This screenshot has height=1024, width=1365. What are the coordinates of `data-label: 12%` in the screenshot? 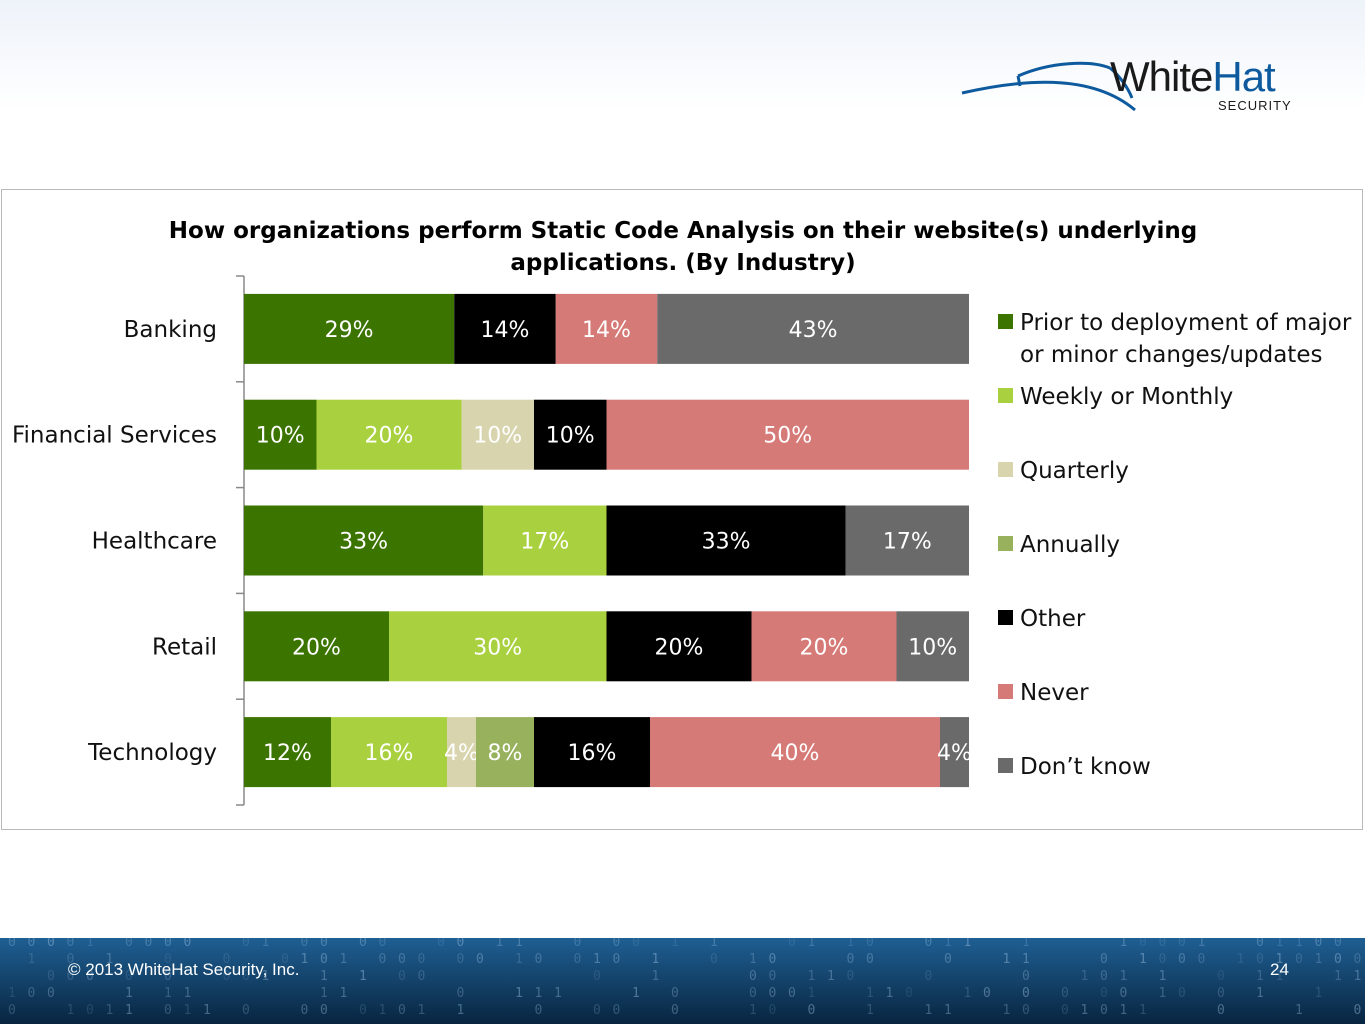 It's located at (287, 753).